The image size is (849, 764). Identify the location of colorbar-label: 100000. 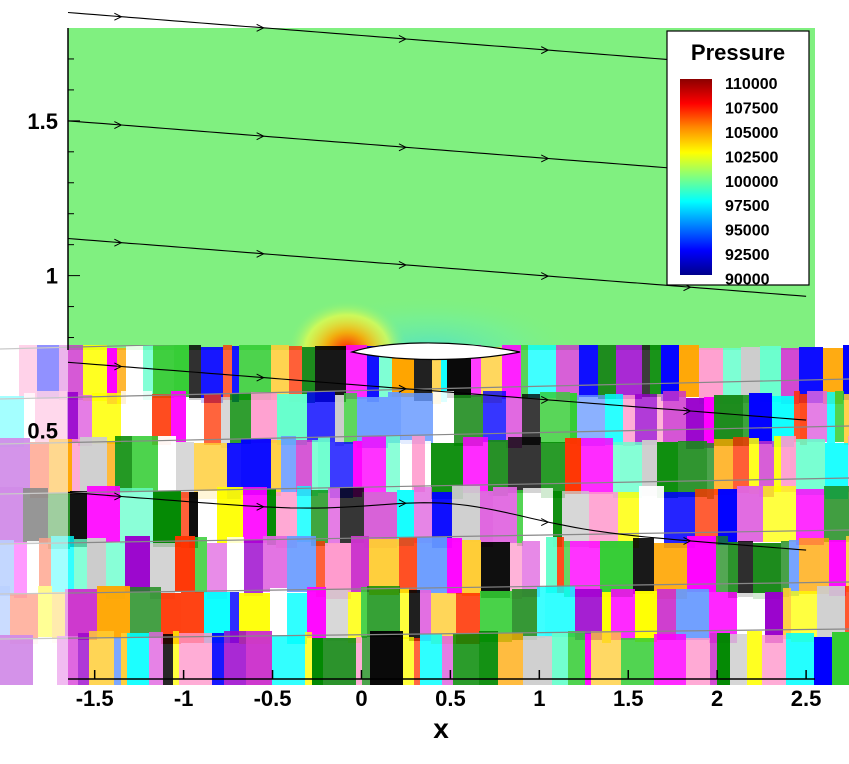
(751, 182).